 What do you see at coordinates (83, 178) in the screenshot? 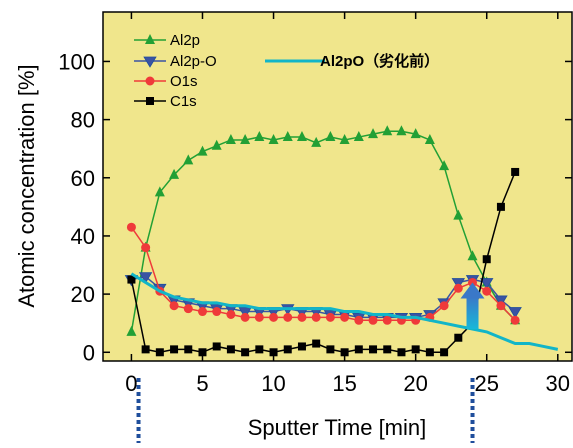
I see `y-tick-label: 60` at bounding box center [83, 178].